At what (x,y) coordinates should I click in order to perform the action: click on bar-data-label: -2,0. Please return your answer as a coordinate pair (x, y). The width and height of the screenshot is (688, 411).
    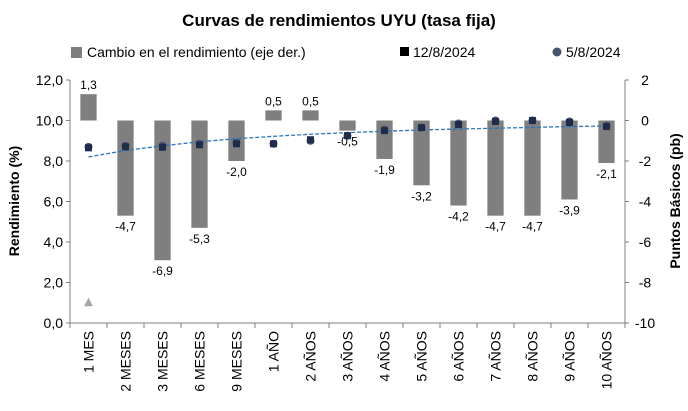
    Looking at the image, I should click on (236, 172).